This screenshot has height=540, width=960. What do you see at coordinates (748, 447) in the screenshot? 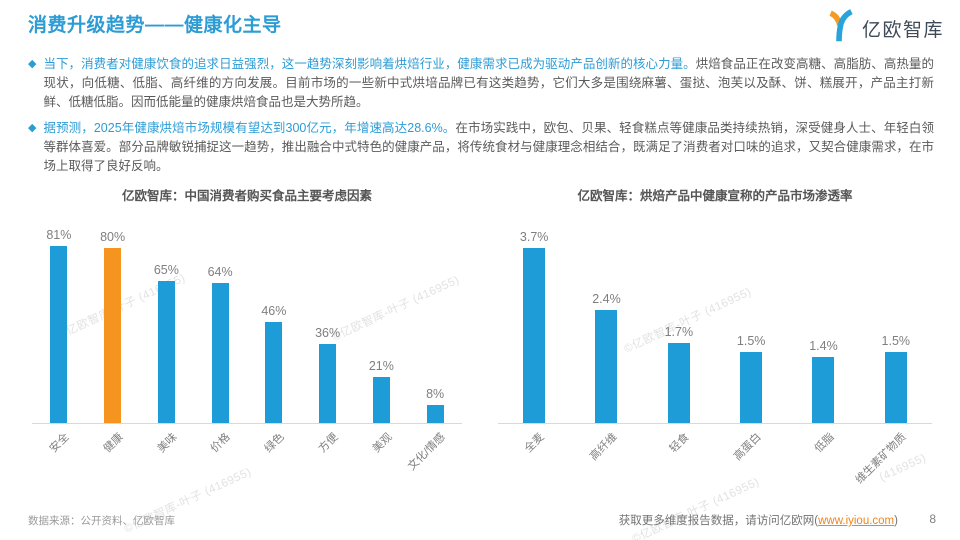
I see `category-label: 高蛋白` at bounding box center [748, 447].